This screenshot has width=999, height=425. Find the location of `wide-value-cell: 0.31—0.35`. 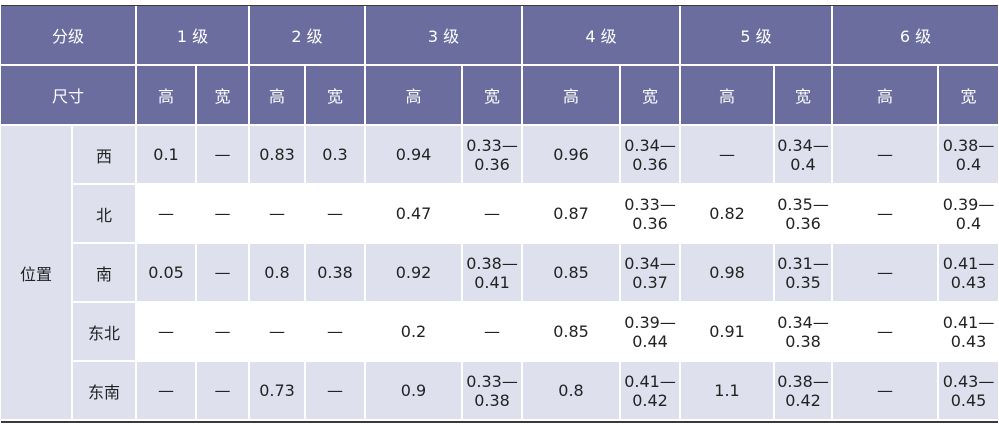

wide-value-cell: 0.31—0.35 is located at coordinates (804, 273).